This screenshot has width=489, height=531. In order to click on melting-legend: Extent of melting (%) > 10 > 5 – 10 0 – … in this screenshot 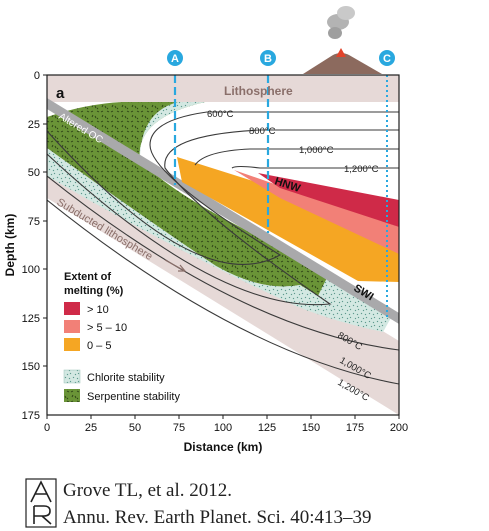, I will do `click(121, 337)`.